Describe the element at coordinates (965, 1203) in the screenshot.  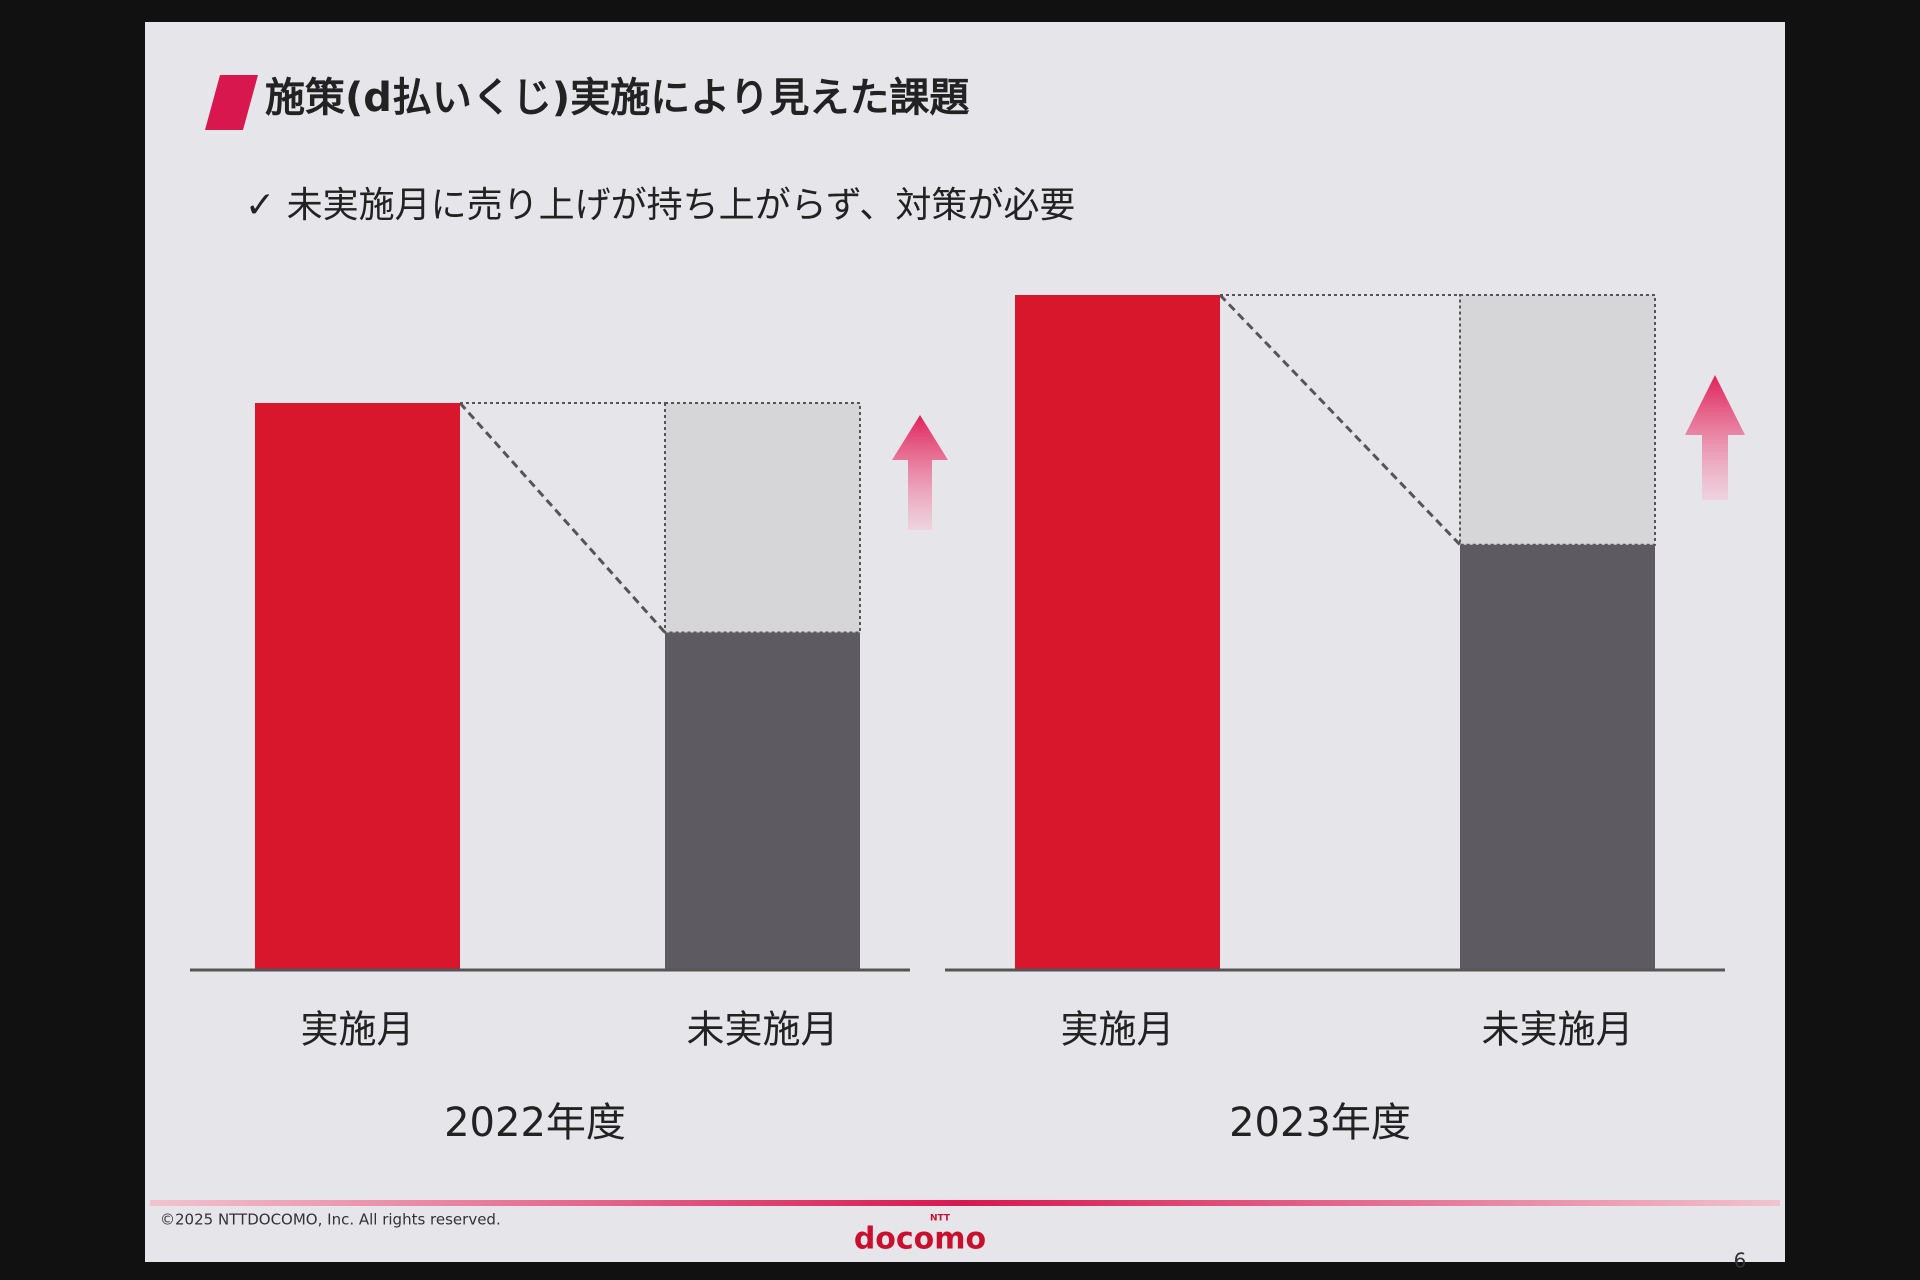
I see `footer-line` at that location.